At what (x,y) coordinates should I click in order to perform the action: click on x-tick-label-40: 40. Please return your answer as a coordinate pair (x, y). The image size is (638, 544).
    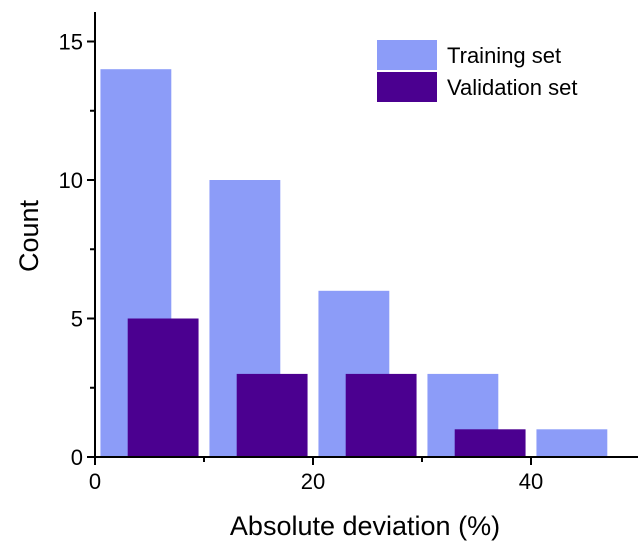
    Looking at the image, I should click on (531, 481).